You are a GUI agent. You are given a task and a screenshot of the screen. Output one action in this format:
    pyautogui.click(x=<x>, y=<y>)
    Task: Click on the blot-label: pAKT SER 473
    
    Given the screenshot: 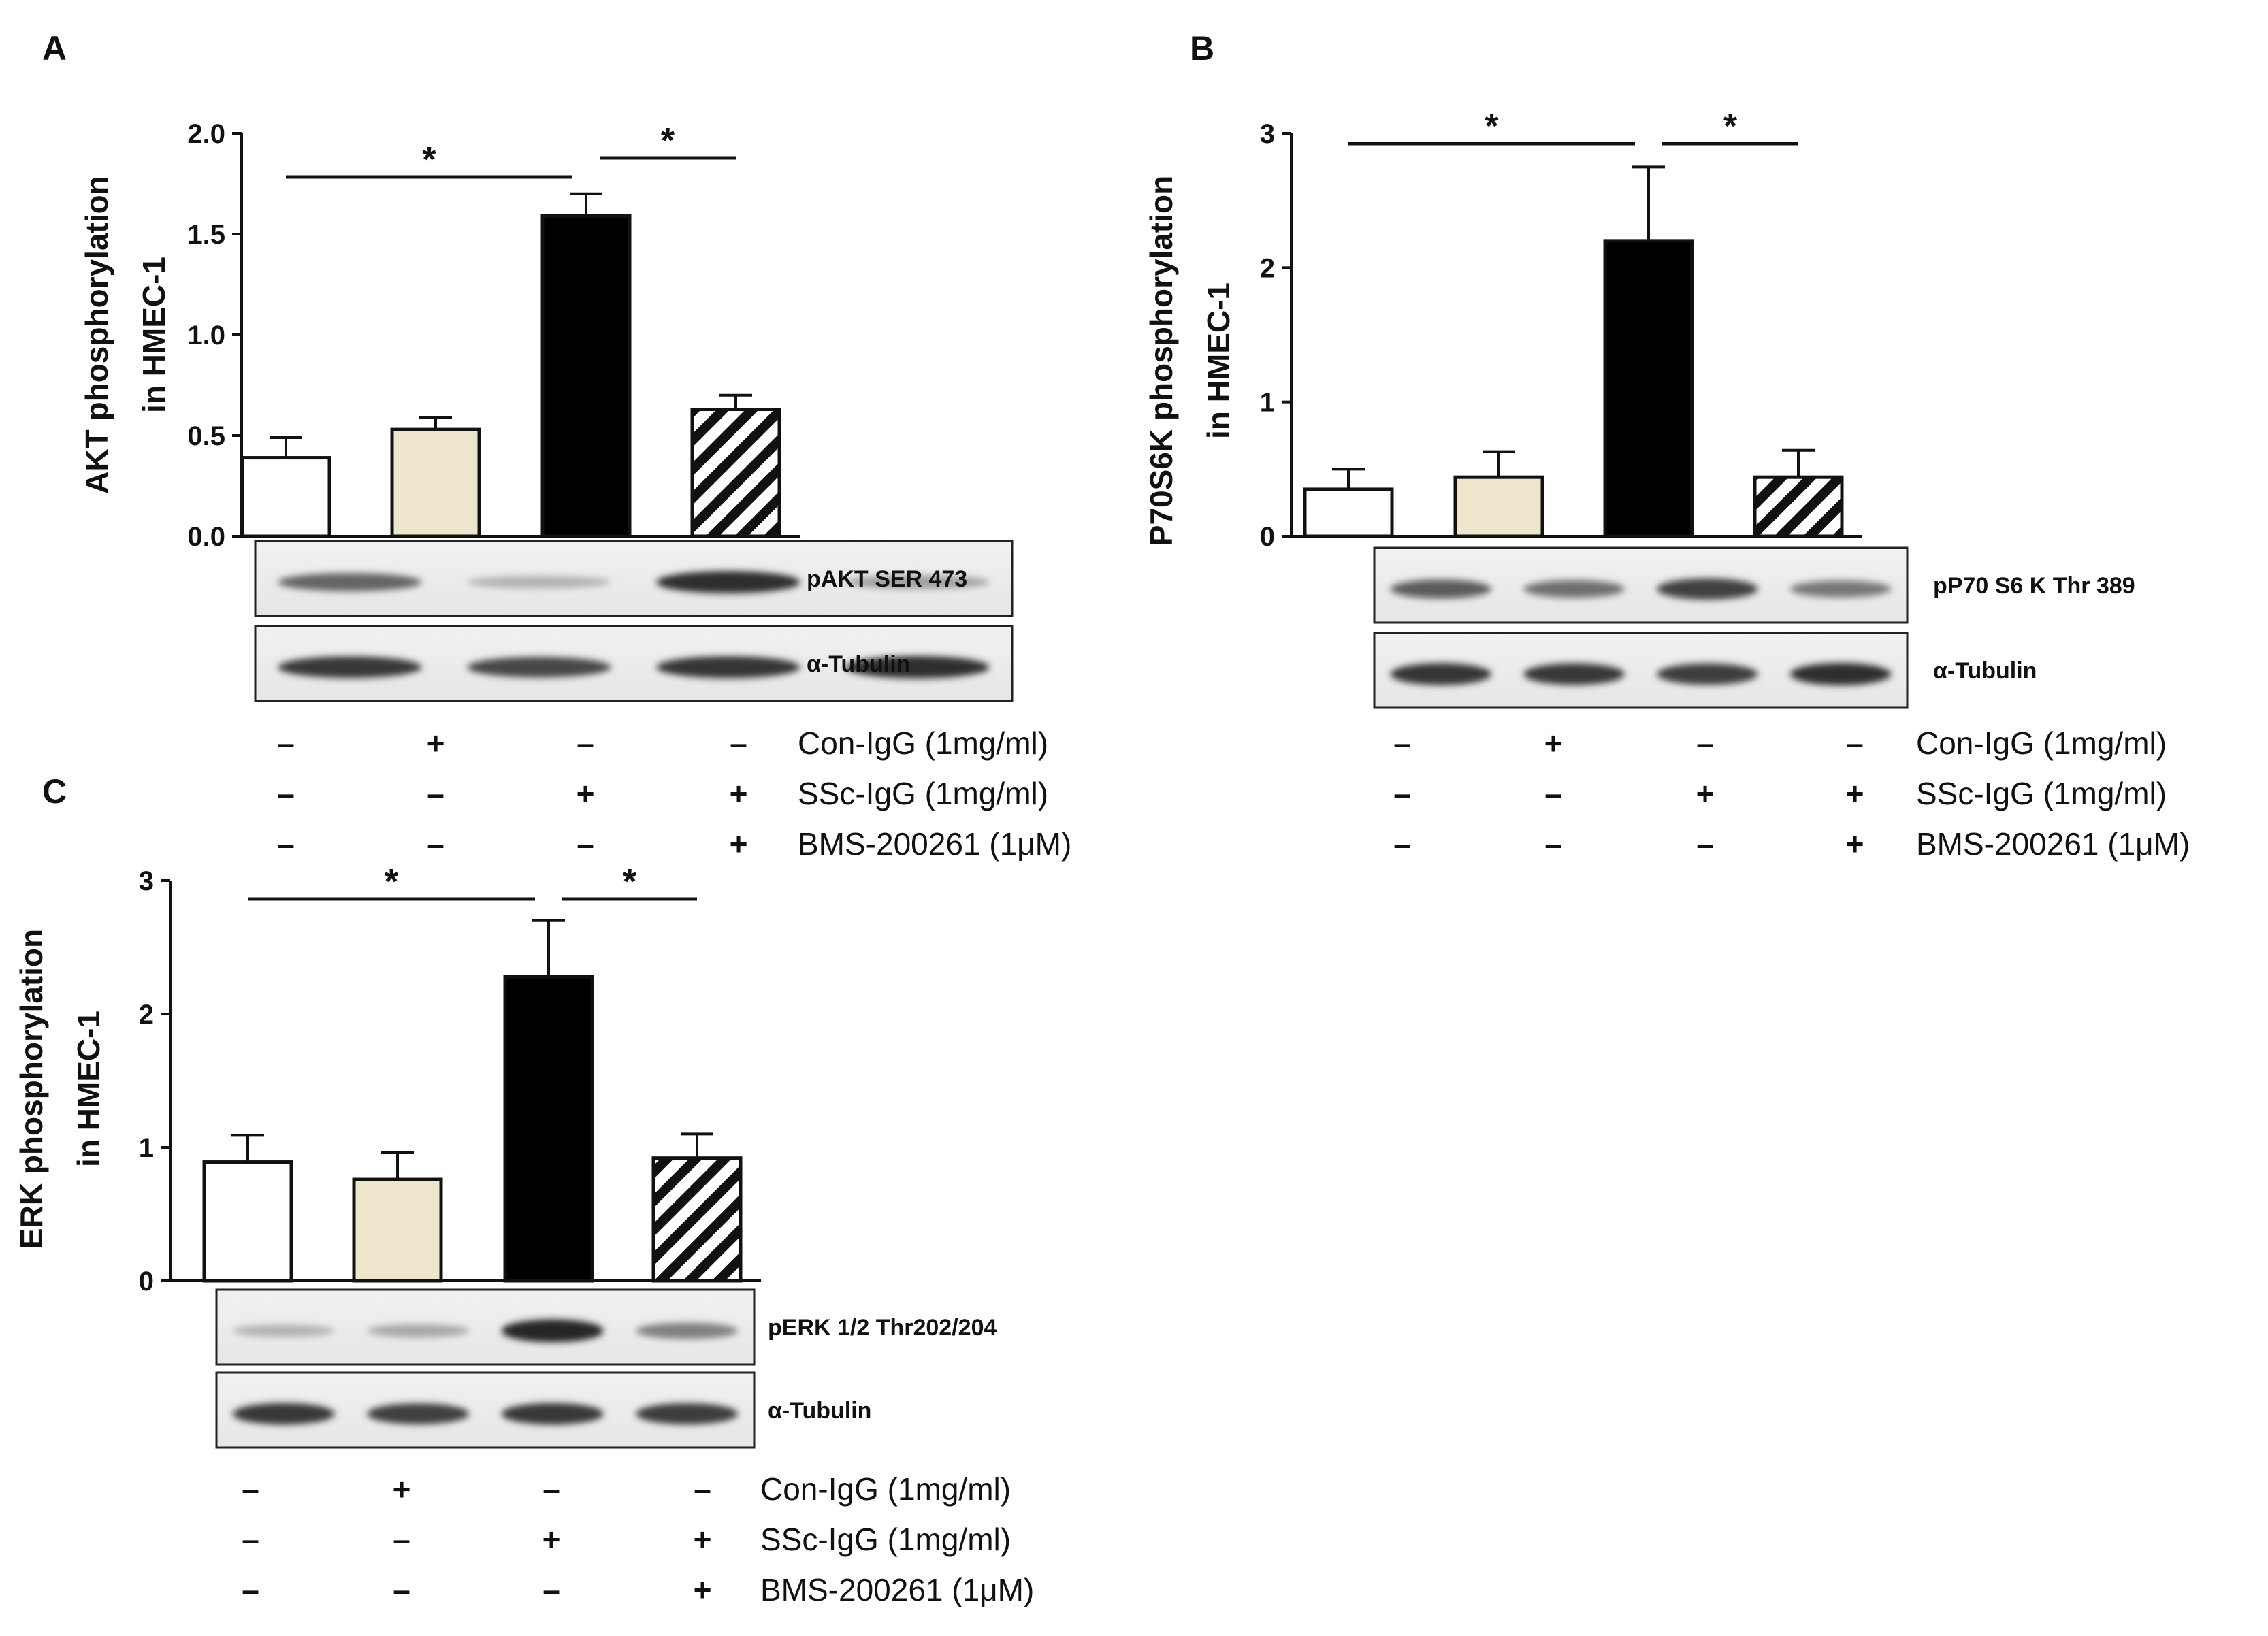 What is the action you would take?
    pyautogui.click(x=887, y=579)
    